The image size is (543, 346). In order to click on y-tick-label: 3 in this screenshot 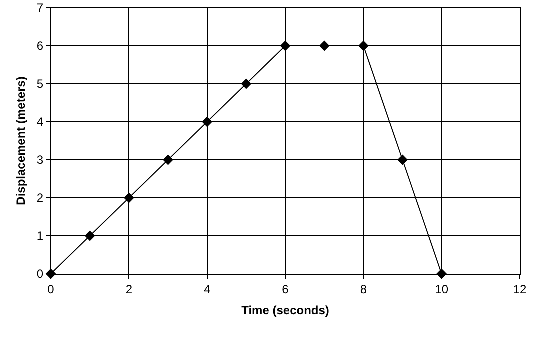, I will do `click(40, 160)`.